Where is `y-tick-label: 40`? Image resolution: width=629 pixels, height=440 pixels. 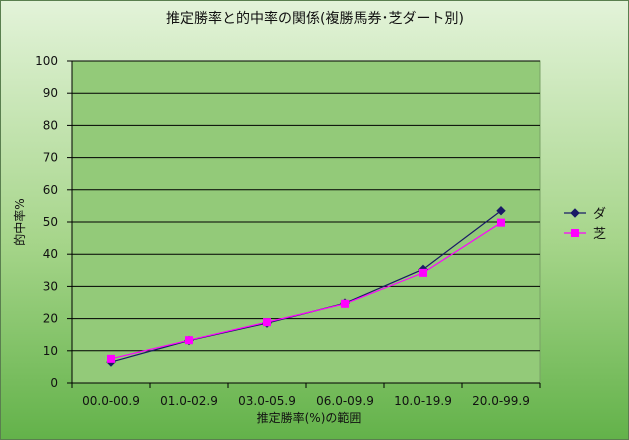
y-tick-label: 40 is located at coordinates (50, 254).